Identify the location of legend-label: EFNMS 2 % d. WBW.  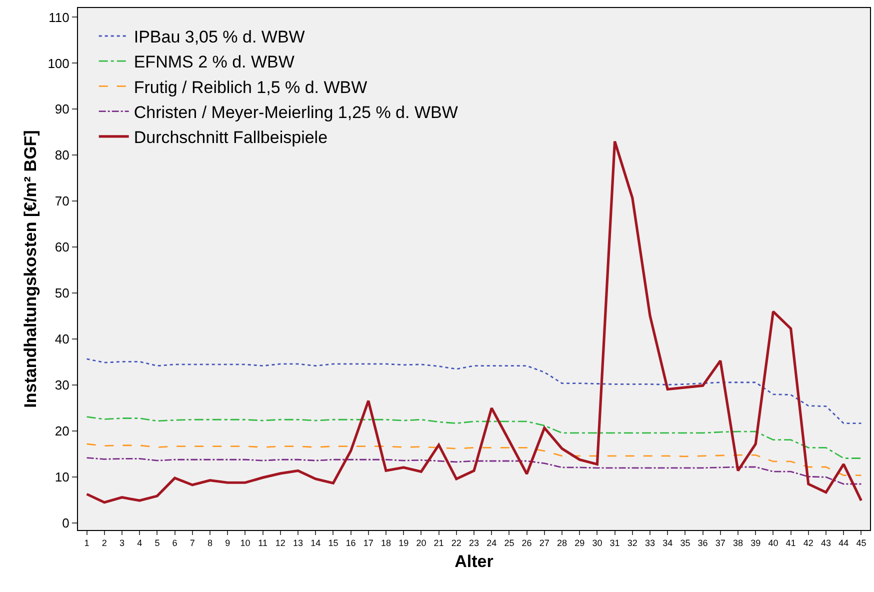
(214, 62).